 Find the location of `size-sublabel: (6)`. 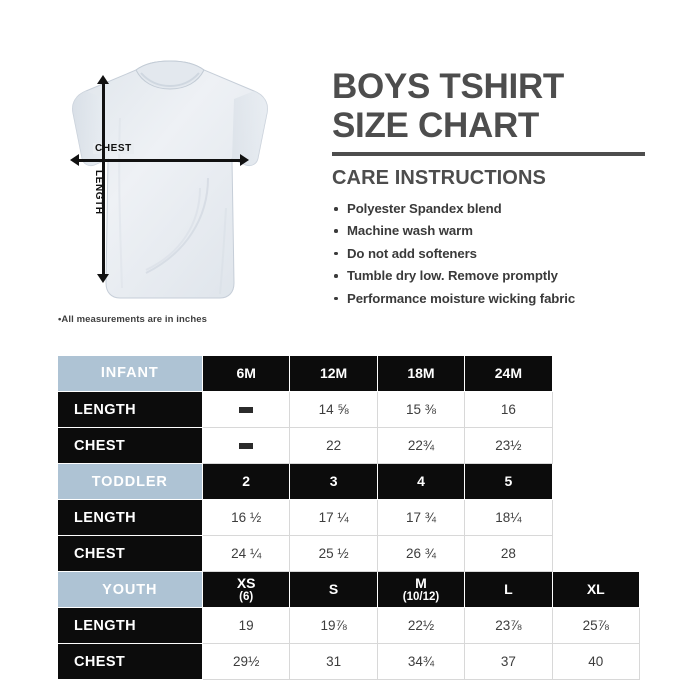

size-sublabel: (6) is located at coordinates (246, 596).